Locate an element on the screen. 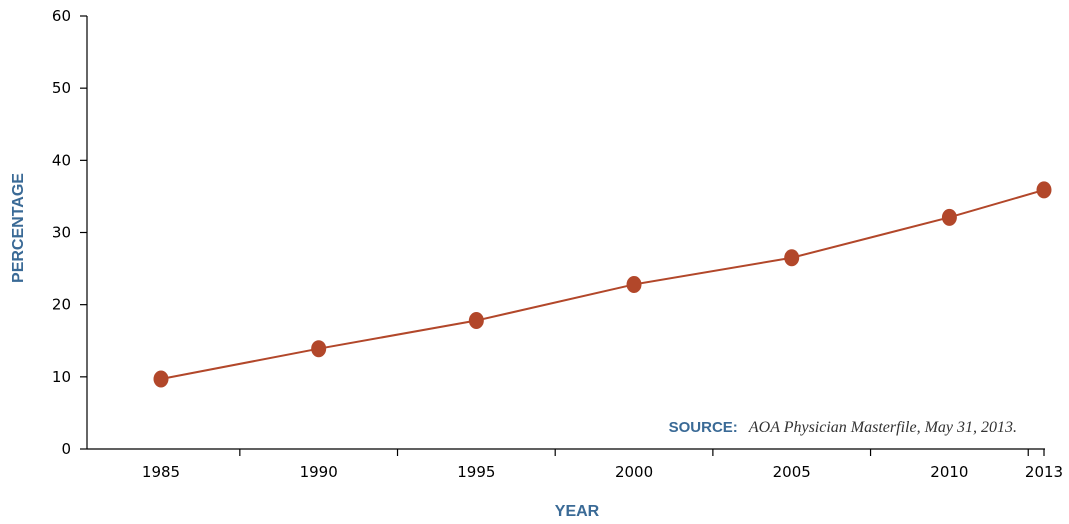  x-axis-title: YEAR is located at coordinates (577, 511).